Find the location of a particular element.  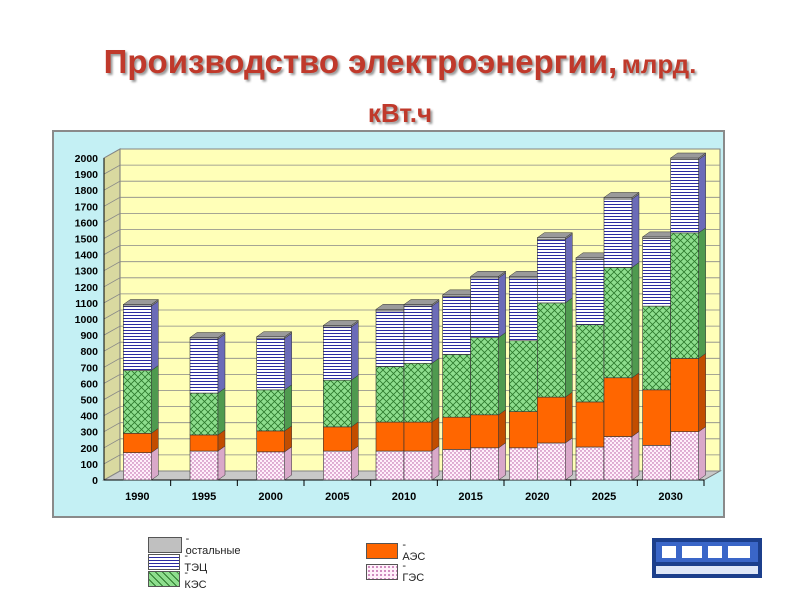

y-tick-label: 100 is located at coordinates (89, 465).